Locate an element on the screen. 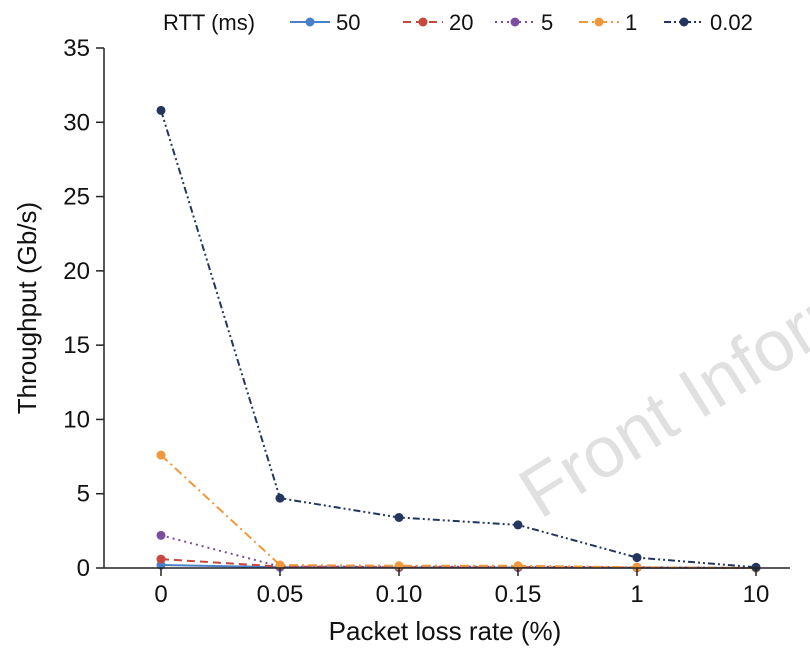 Image resolution: width=810 pixels, height=648 pixels. y-tick-label: 20 is located at coordinates (76, 271).